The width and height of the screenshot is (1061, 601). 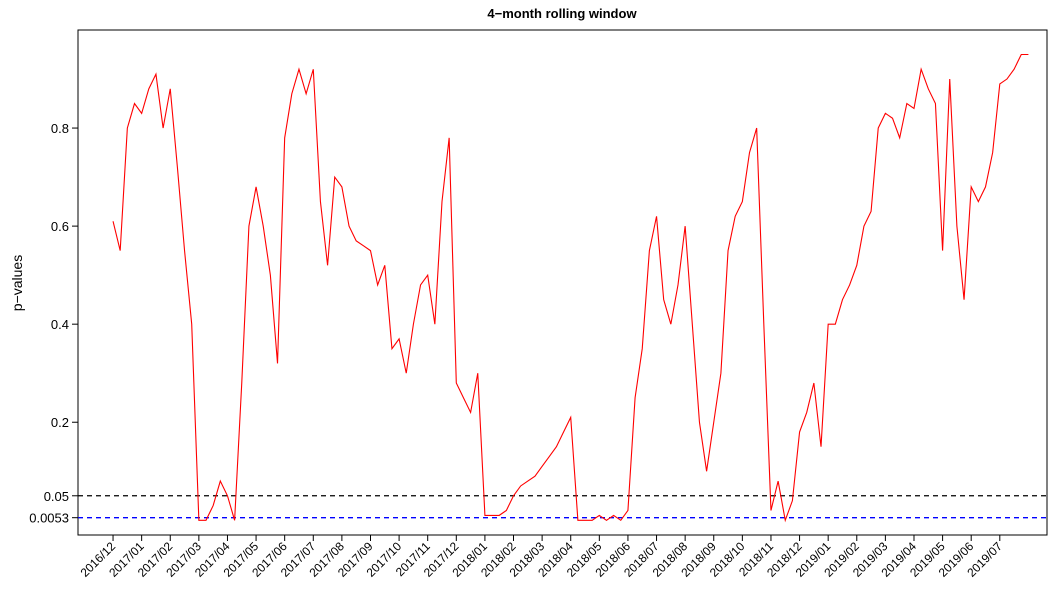 What do you see at coordinates (17, 283) in the screenshot?
I see `y-axis-label: p−values` at bounding box center [17, 283].